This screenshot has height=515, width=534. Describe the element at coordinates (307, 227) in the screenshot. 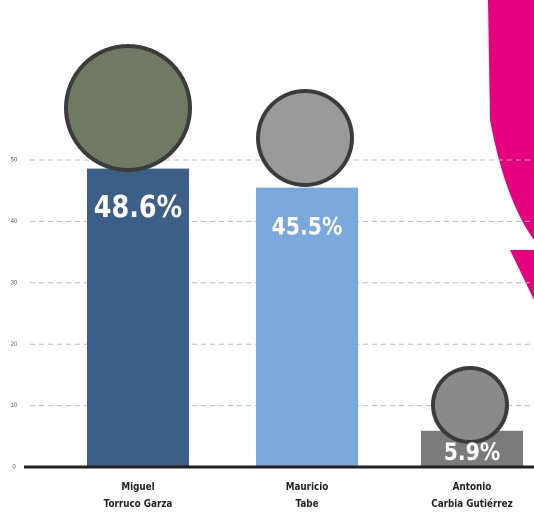

I see `value-label: 45.5%` at that location.